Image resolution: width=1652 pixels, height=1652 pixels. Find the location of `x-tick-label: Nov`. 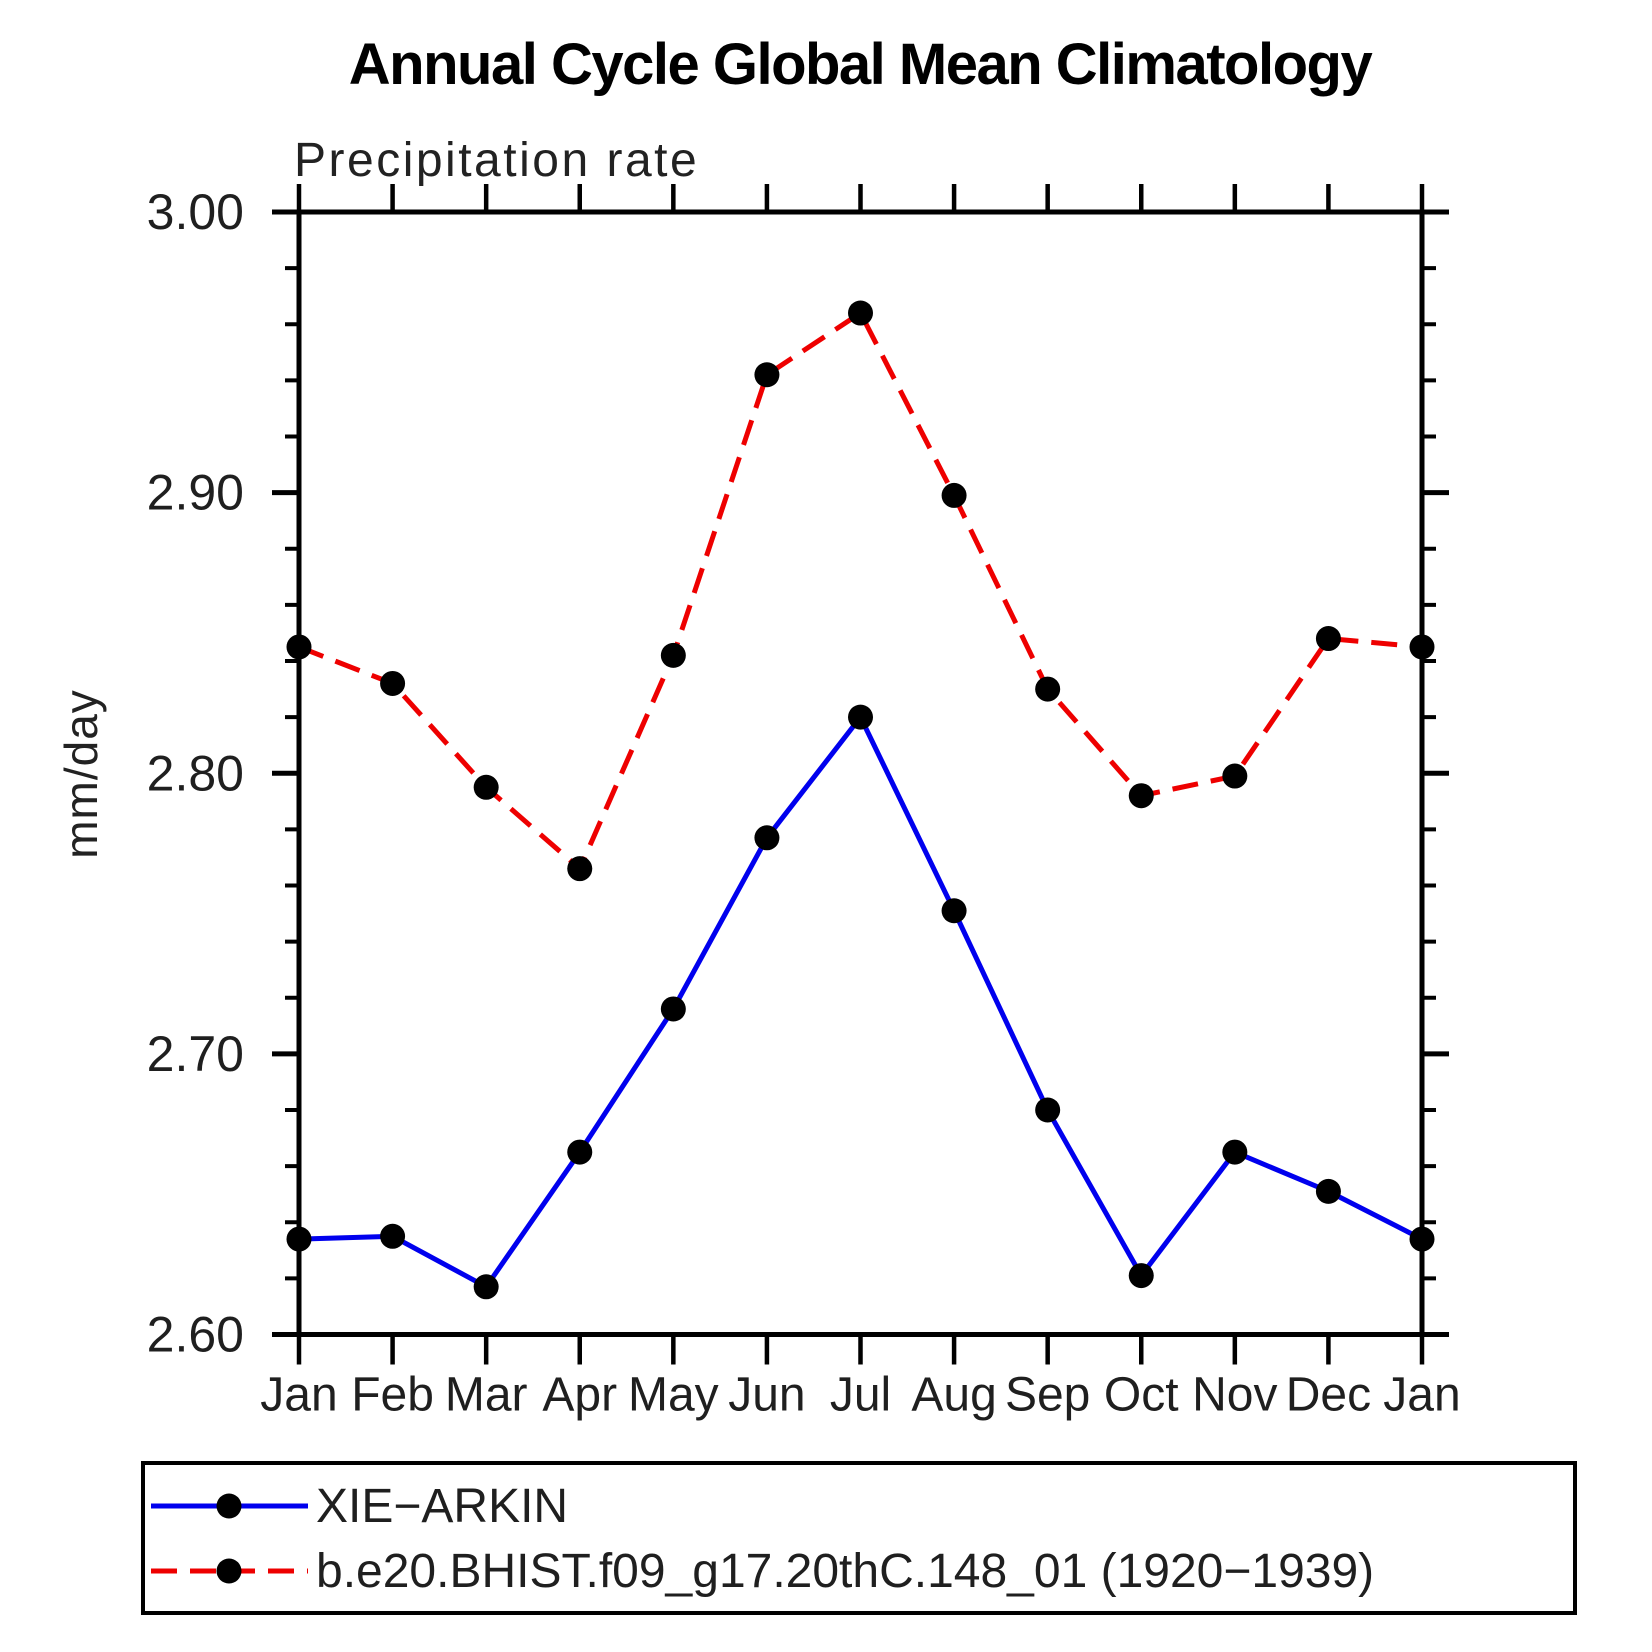

x-tick-label: Nov is located at coordinates (1234, 1395).